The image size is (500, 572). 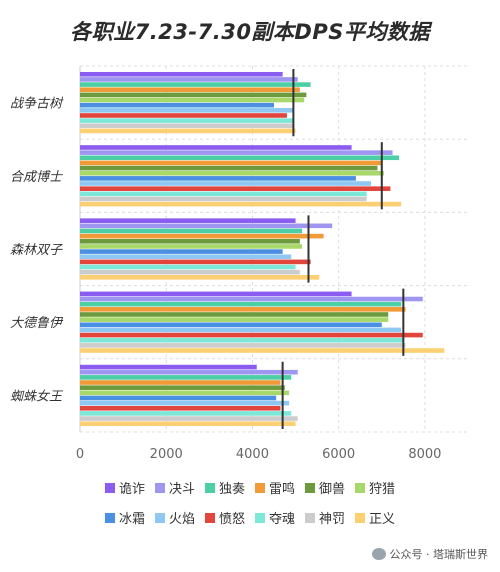 What do you see at coordinates (224, 517) in the screenshot?
I see `legend-item: 愤怒` at bounding box center [224, 517].